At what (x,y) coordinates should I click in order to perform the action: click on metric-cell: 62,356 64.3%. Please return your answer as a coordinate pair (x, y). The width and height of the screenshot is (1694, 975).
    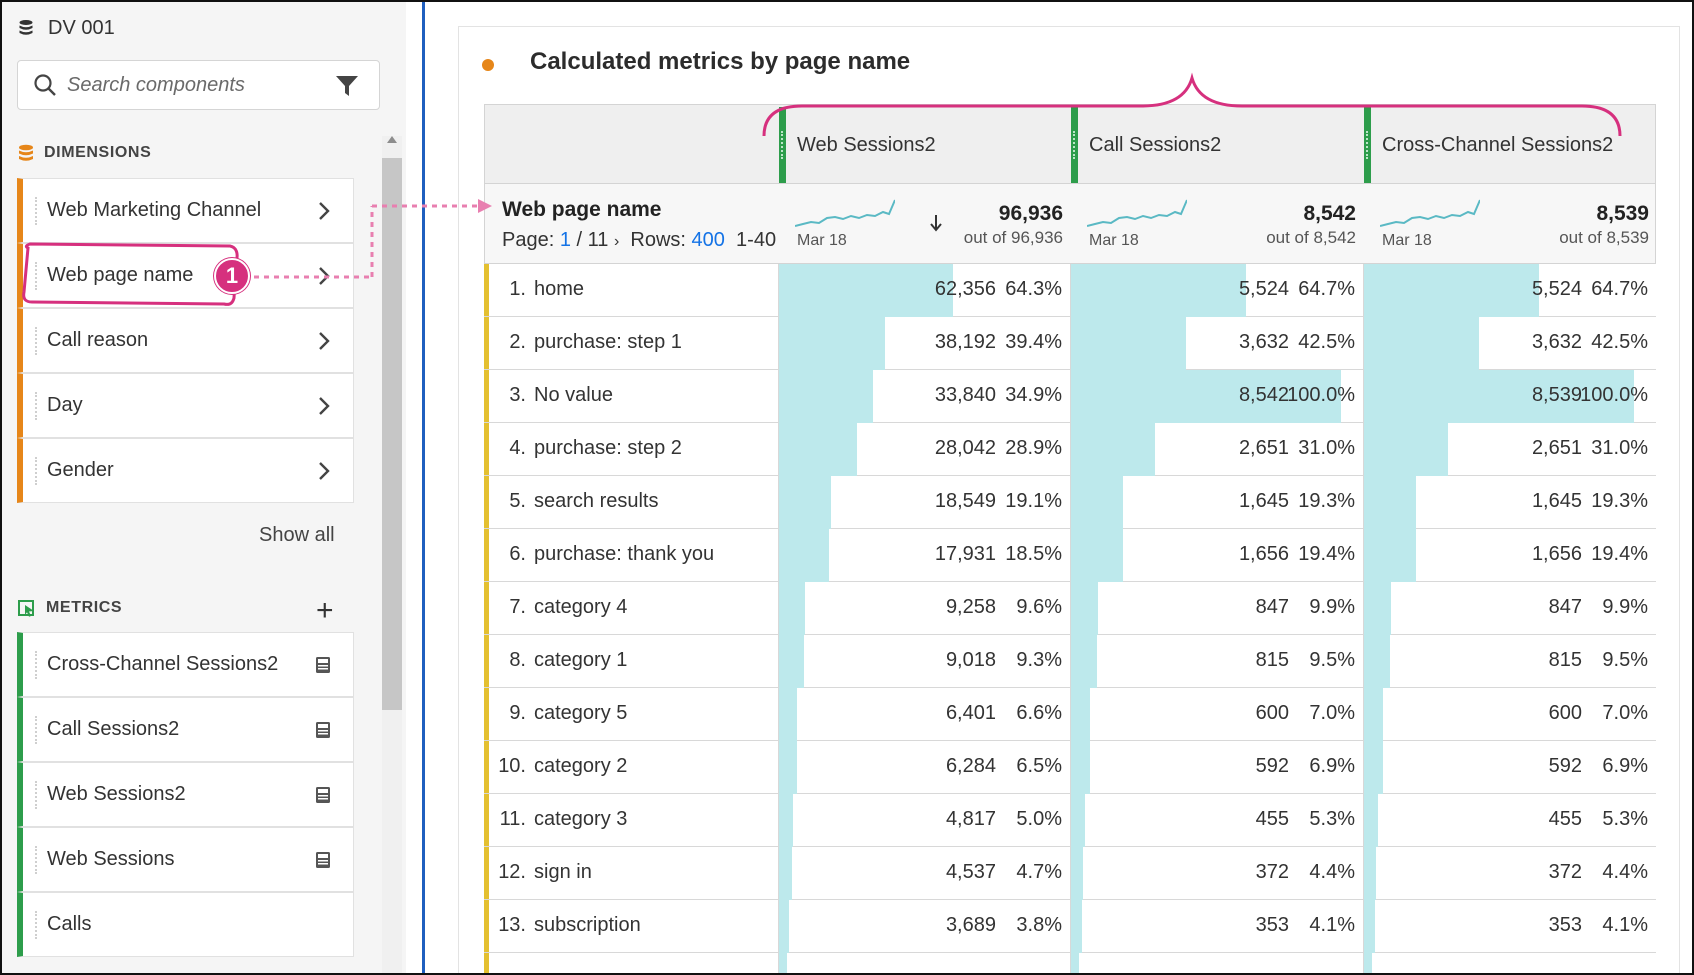
    Looking at the image, I should click on (924, 290).